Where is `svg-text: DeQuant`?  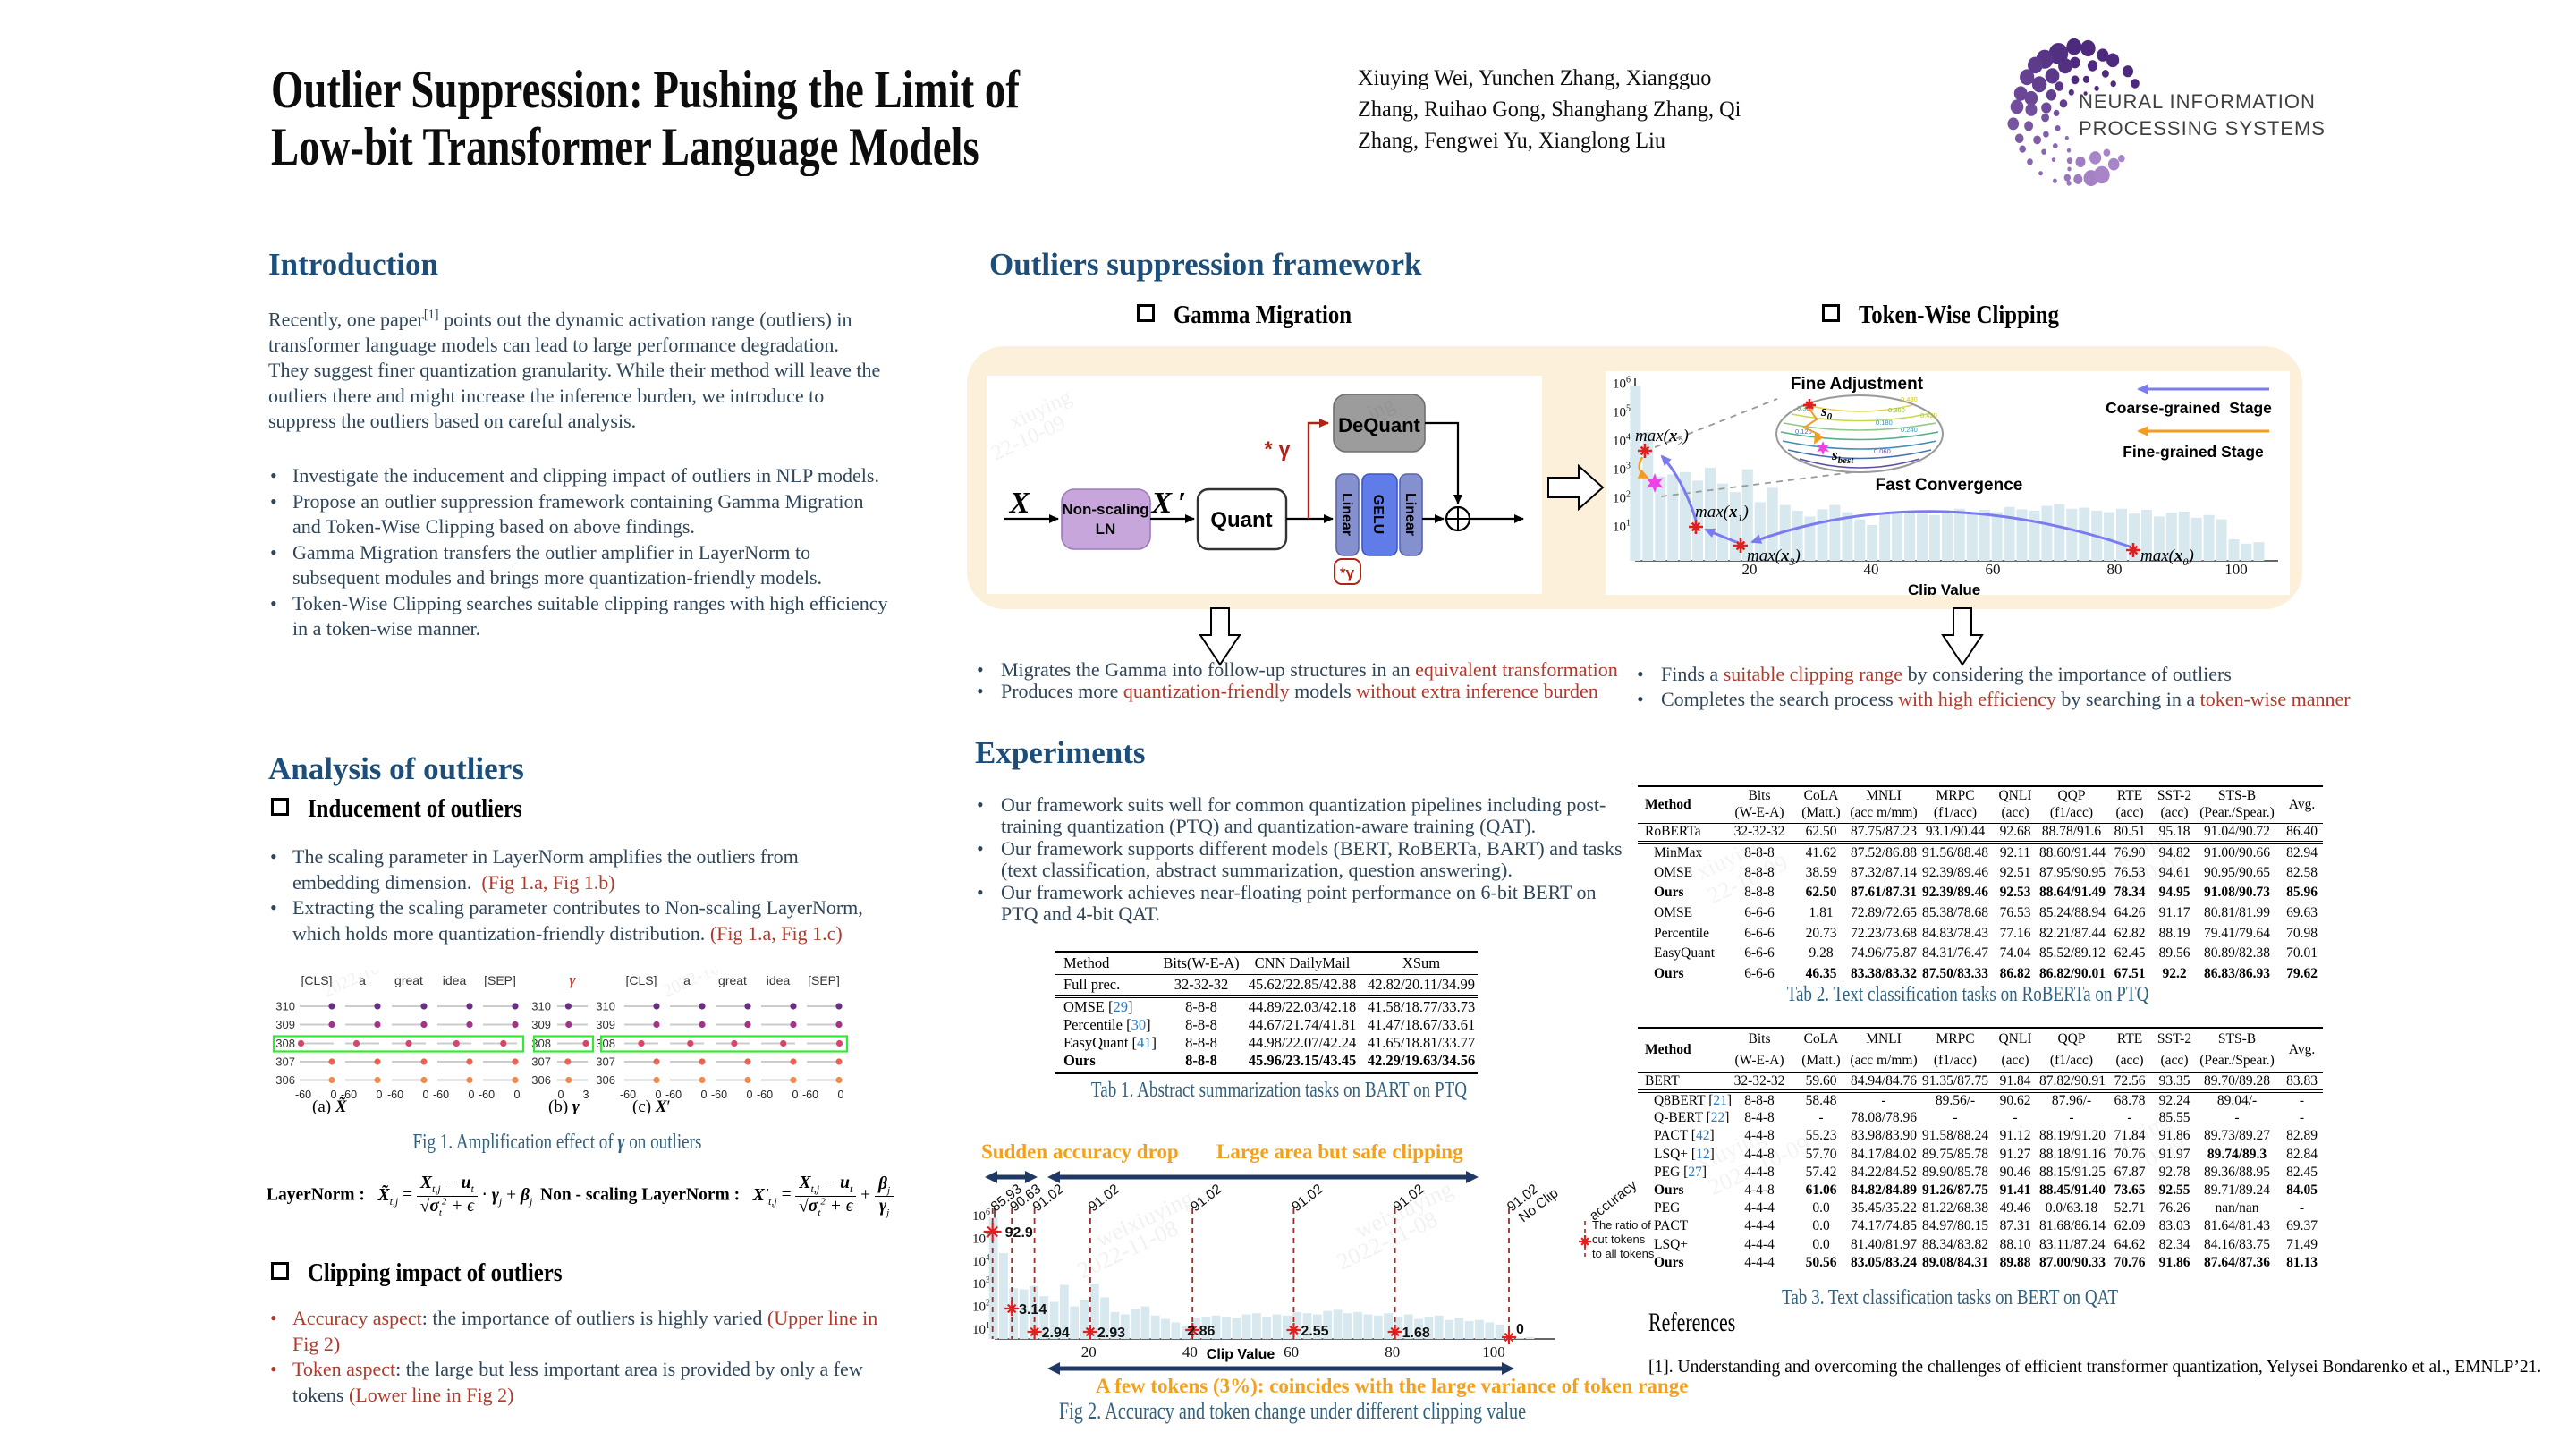
svg-text: DeQuant is located at coordinates (1379, 425).